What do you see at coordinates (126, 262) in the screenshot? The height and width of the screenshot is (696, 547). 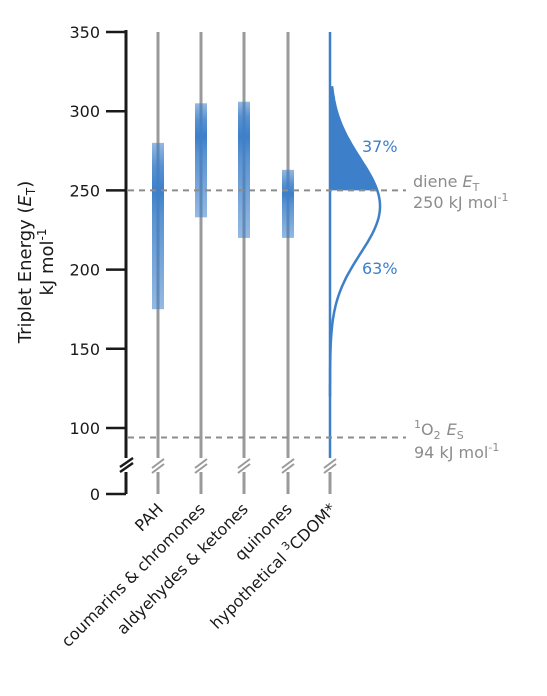 I see `y-axis` at bounding box center [126, 262].